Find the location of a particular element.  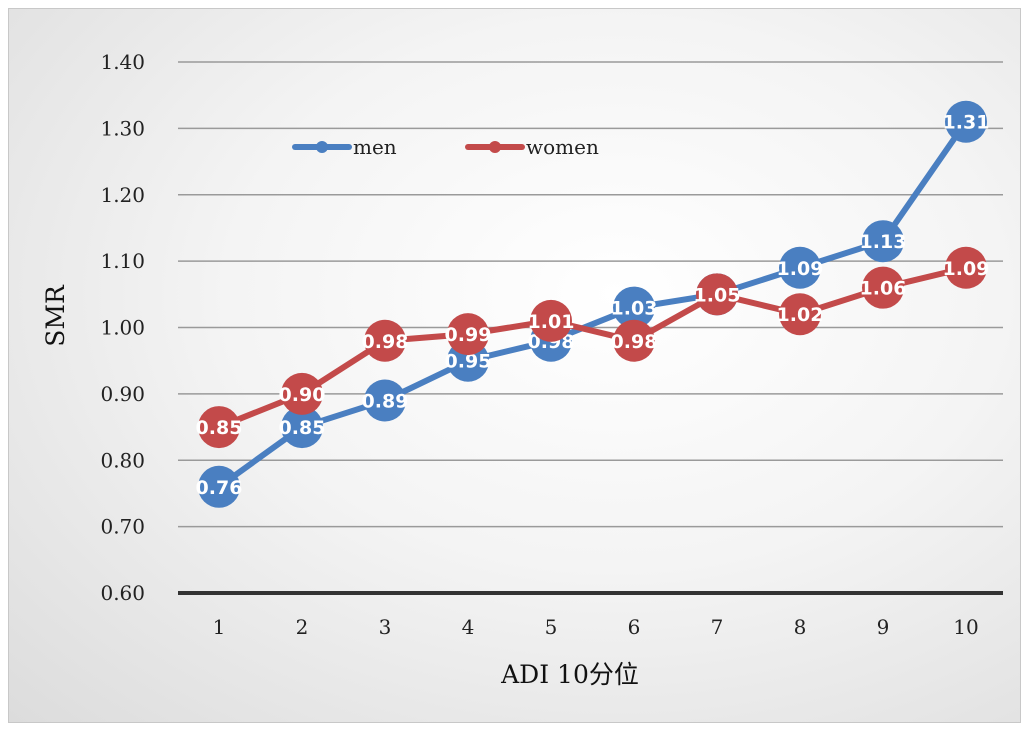

data-label: 0.95 is located at coordinates (468, 362).